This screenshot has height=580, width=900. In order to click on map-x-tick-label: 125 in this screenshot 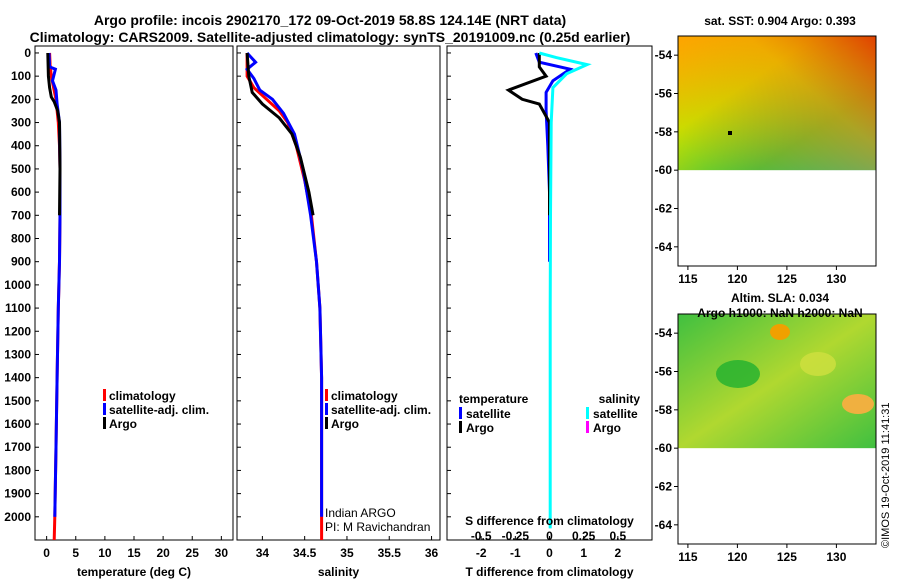, I will do `click(787, 279)`.